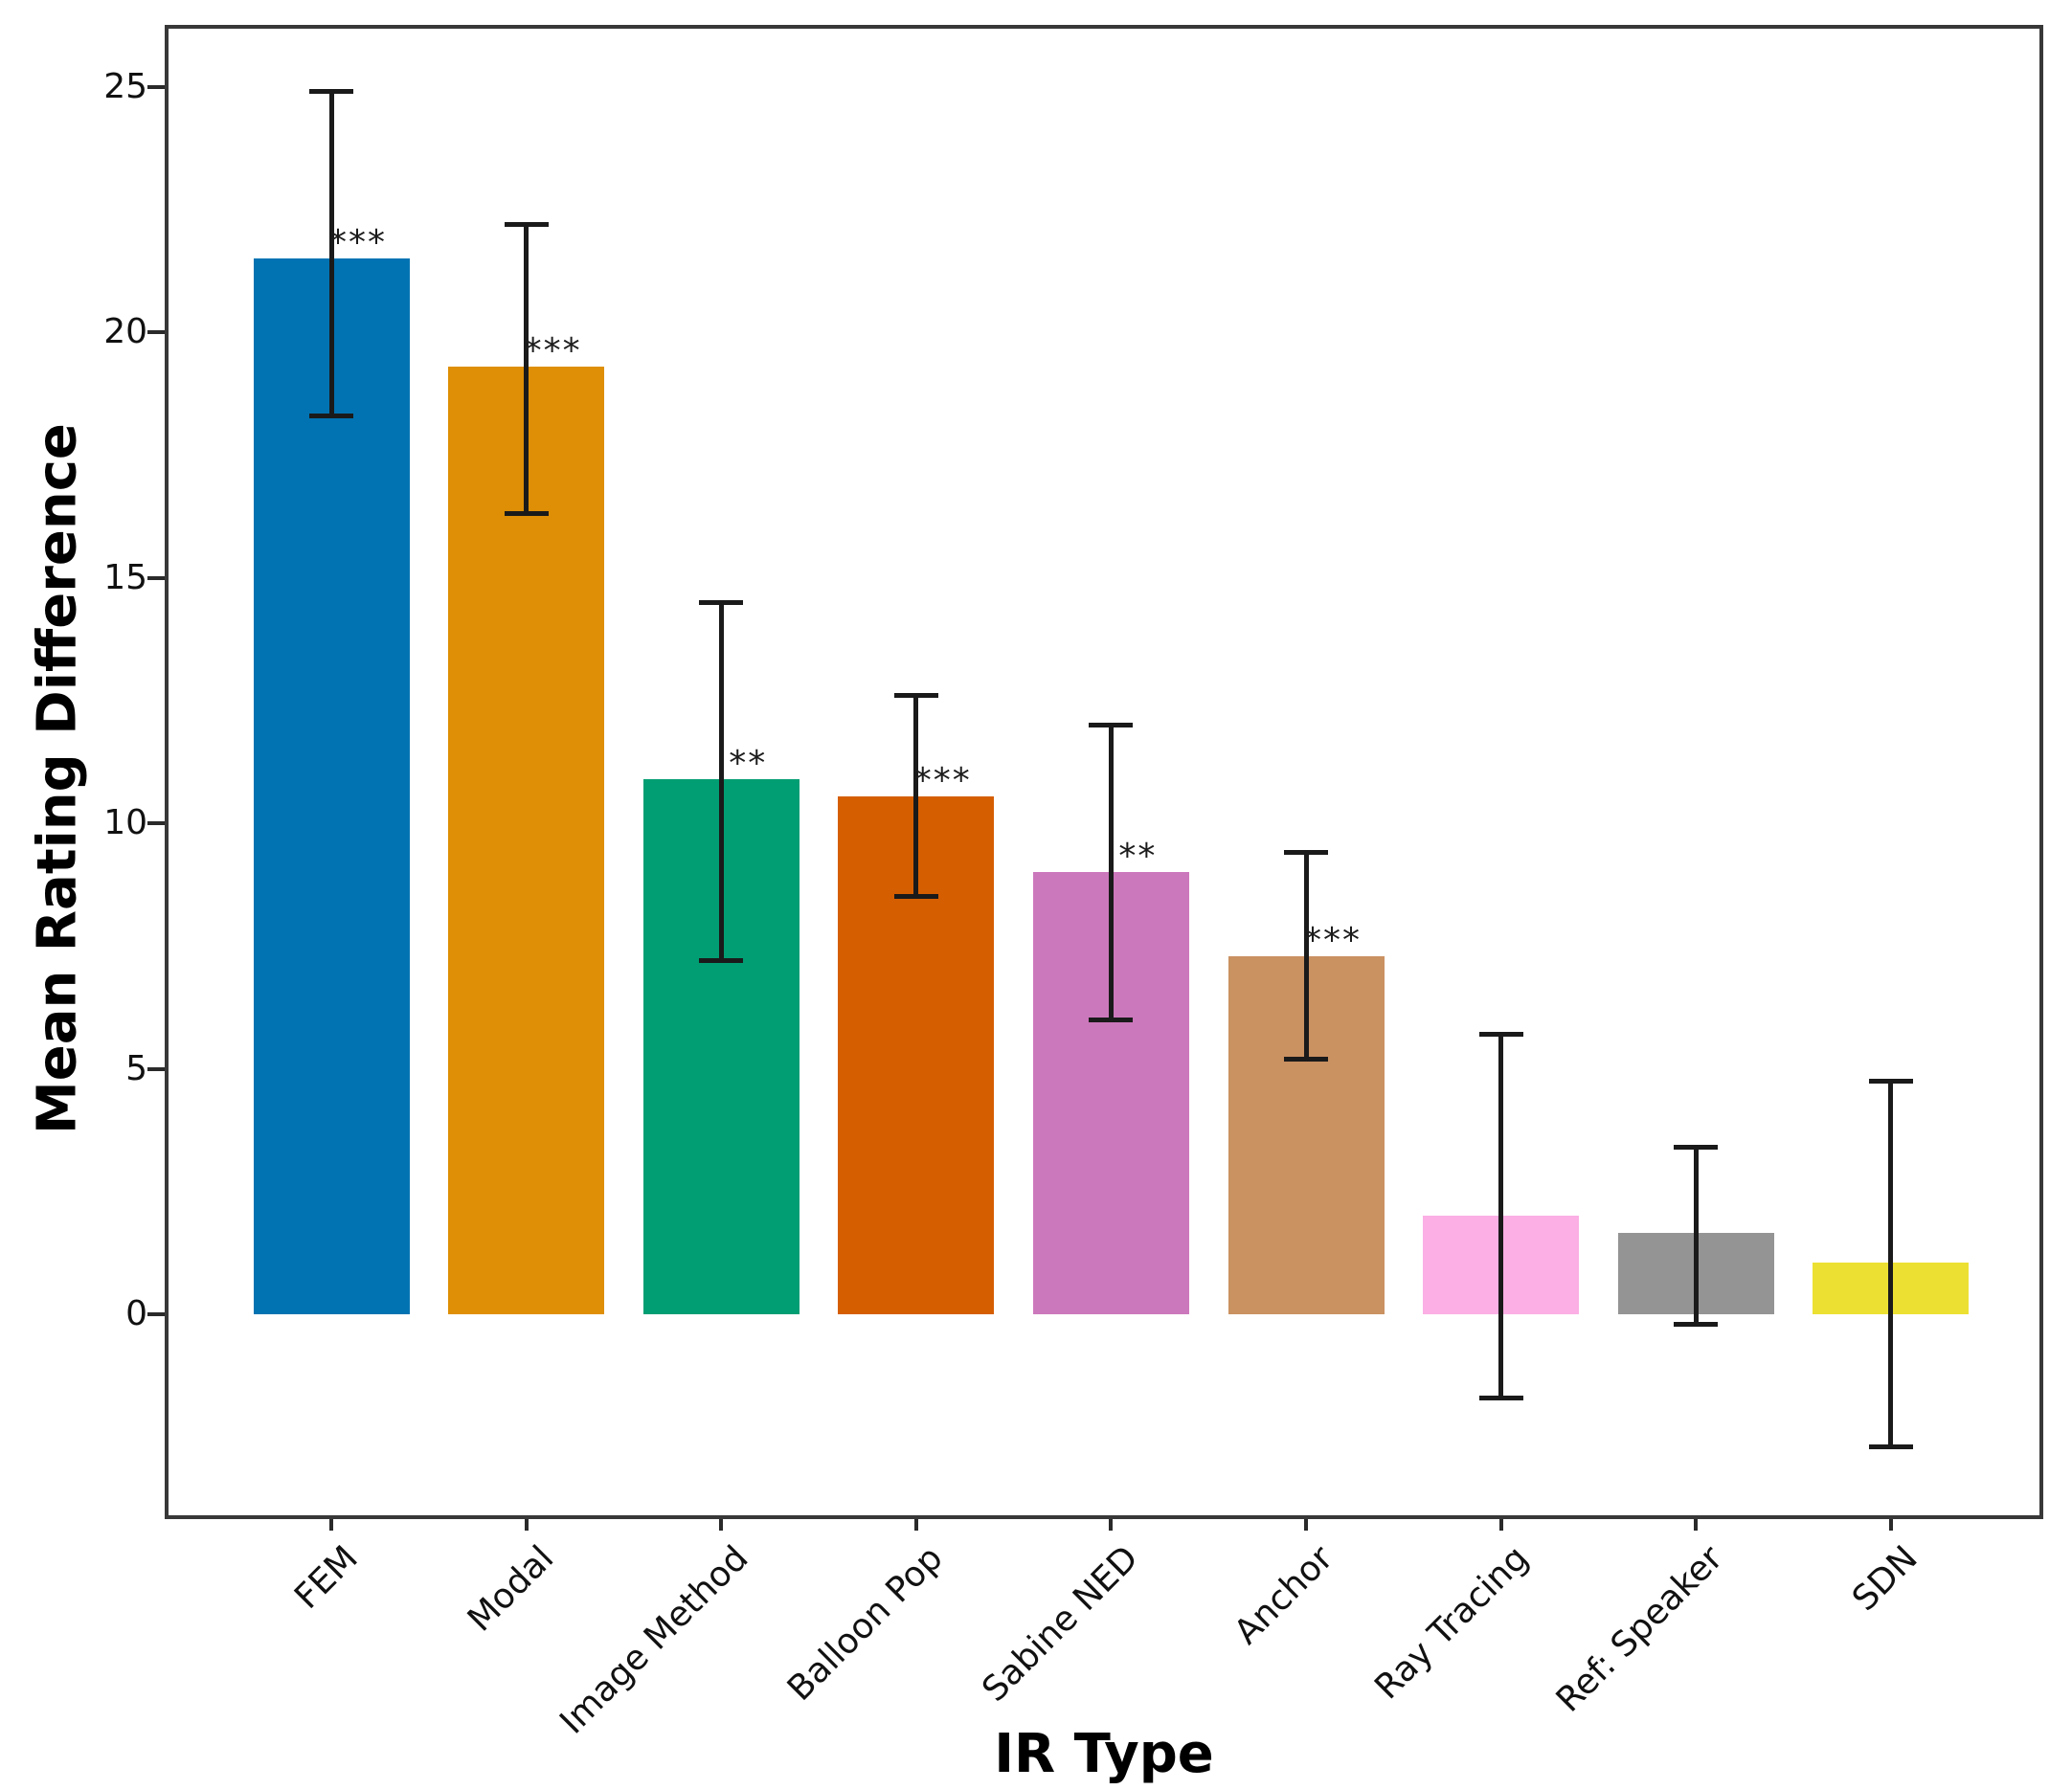 The image size is (2072, 1790). What do you see at coordinates (1640, 1629) in the screenshot?
I see `x-tick-label: Ref: Speaker` at bounding box center [1640, 1629].